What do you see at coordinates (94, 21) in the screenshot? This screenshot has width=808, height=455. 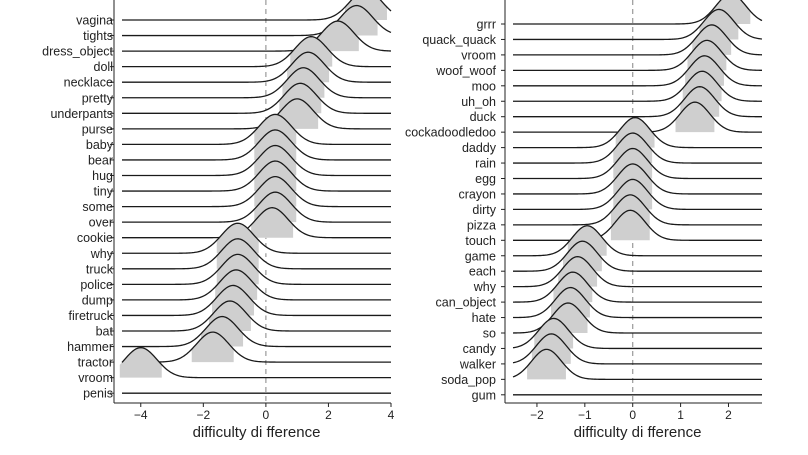 I see `row-label: vagina` at bounding box center [94, 21].